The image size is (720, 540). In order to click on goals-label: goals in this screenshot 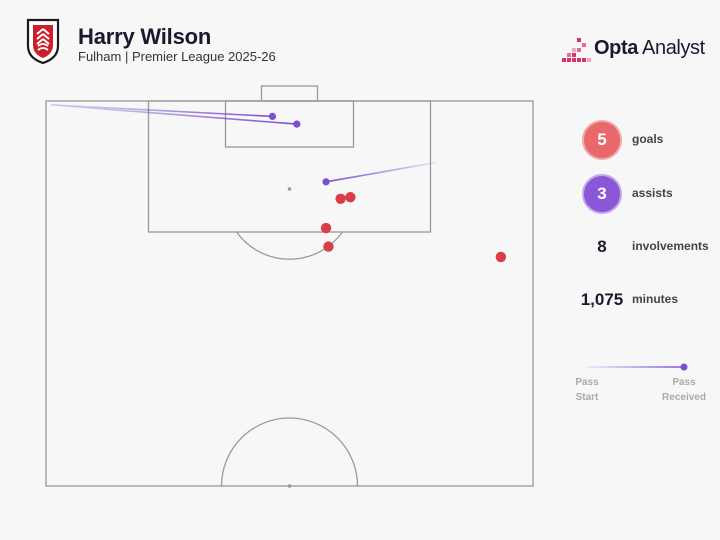, I will do `click(648, 139)`.